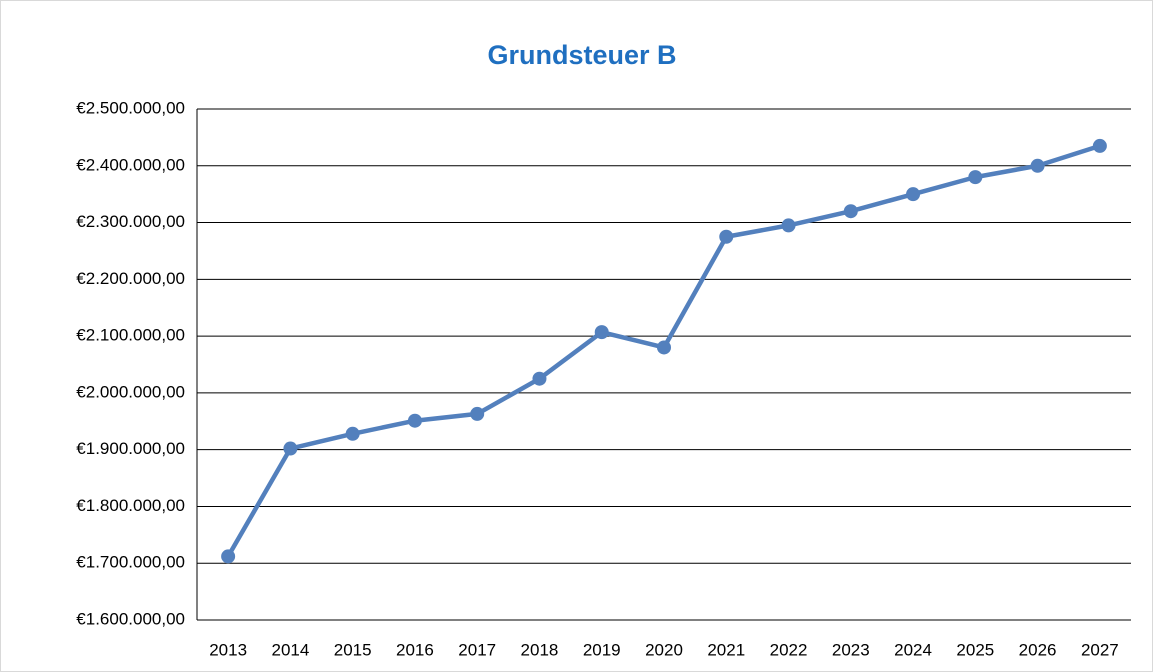 The image size is (1153, 672). Describe the element at coordinates (726, 649) in the screenshot. I see `x-tick-label: 2021` at that location.